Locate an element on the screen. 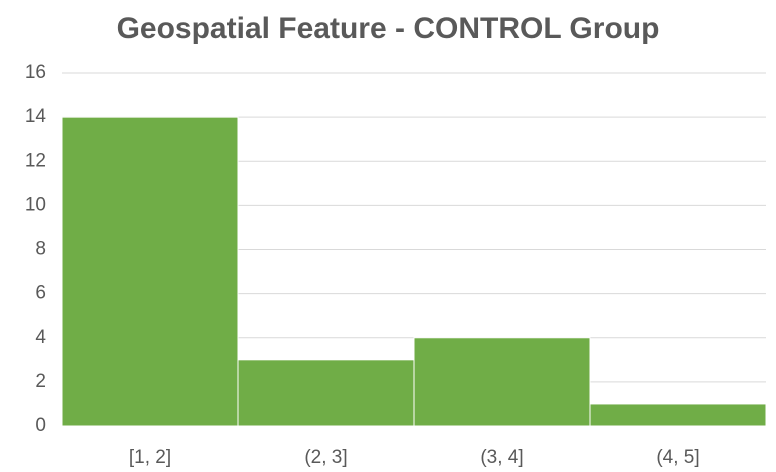 The height and width of the screenshot is (472, 776). x-tick-label: (2, 3] is located at coordinates (325, 457).